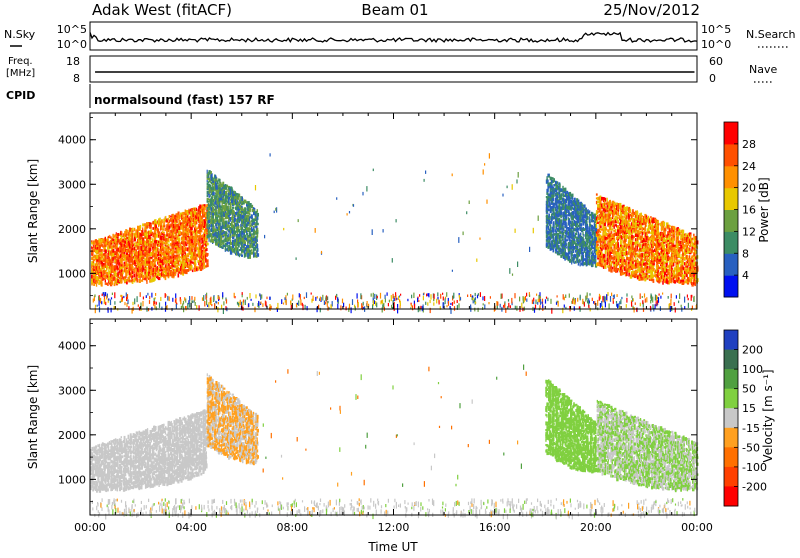 The width and height of the screenshot is (800, 558). I want to click on nsky-tick-top: 10^5, so click(72, 29).